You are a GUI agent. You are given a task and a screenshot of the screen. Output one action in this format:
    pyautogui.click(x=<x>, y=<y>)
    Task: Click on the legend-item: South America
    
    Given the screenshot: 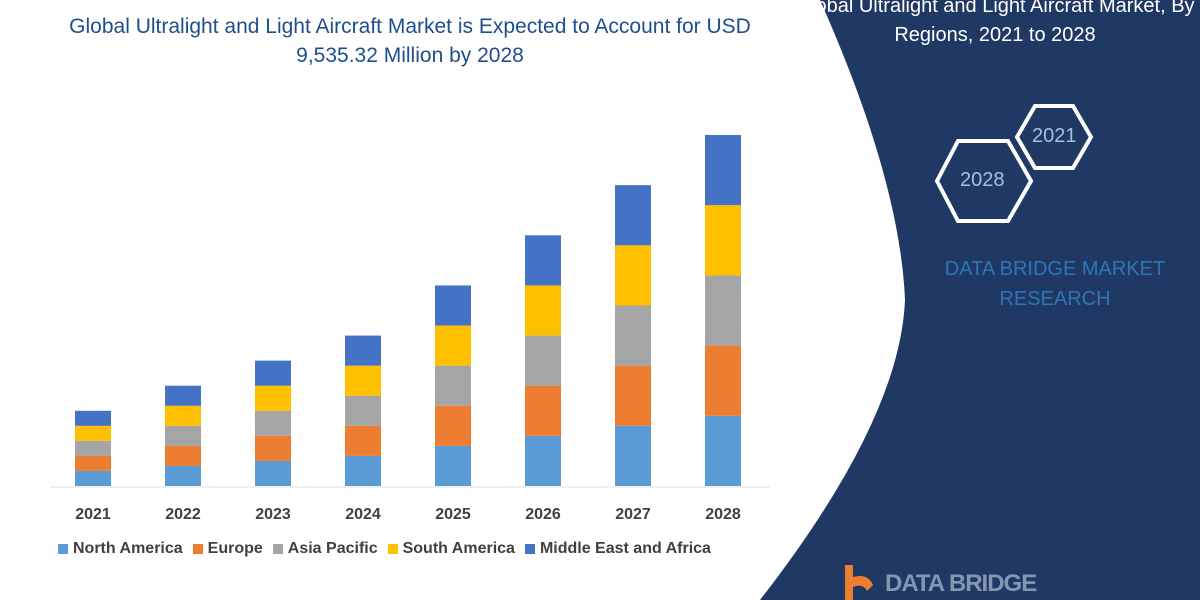 What is the action you would take?
    pyautogui.click(x=451, y=549)
    